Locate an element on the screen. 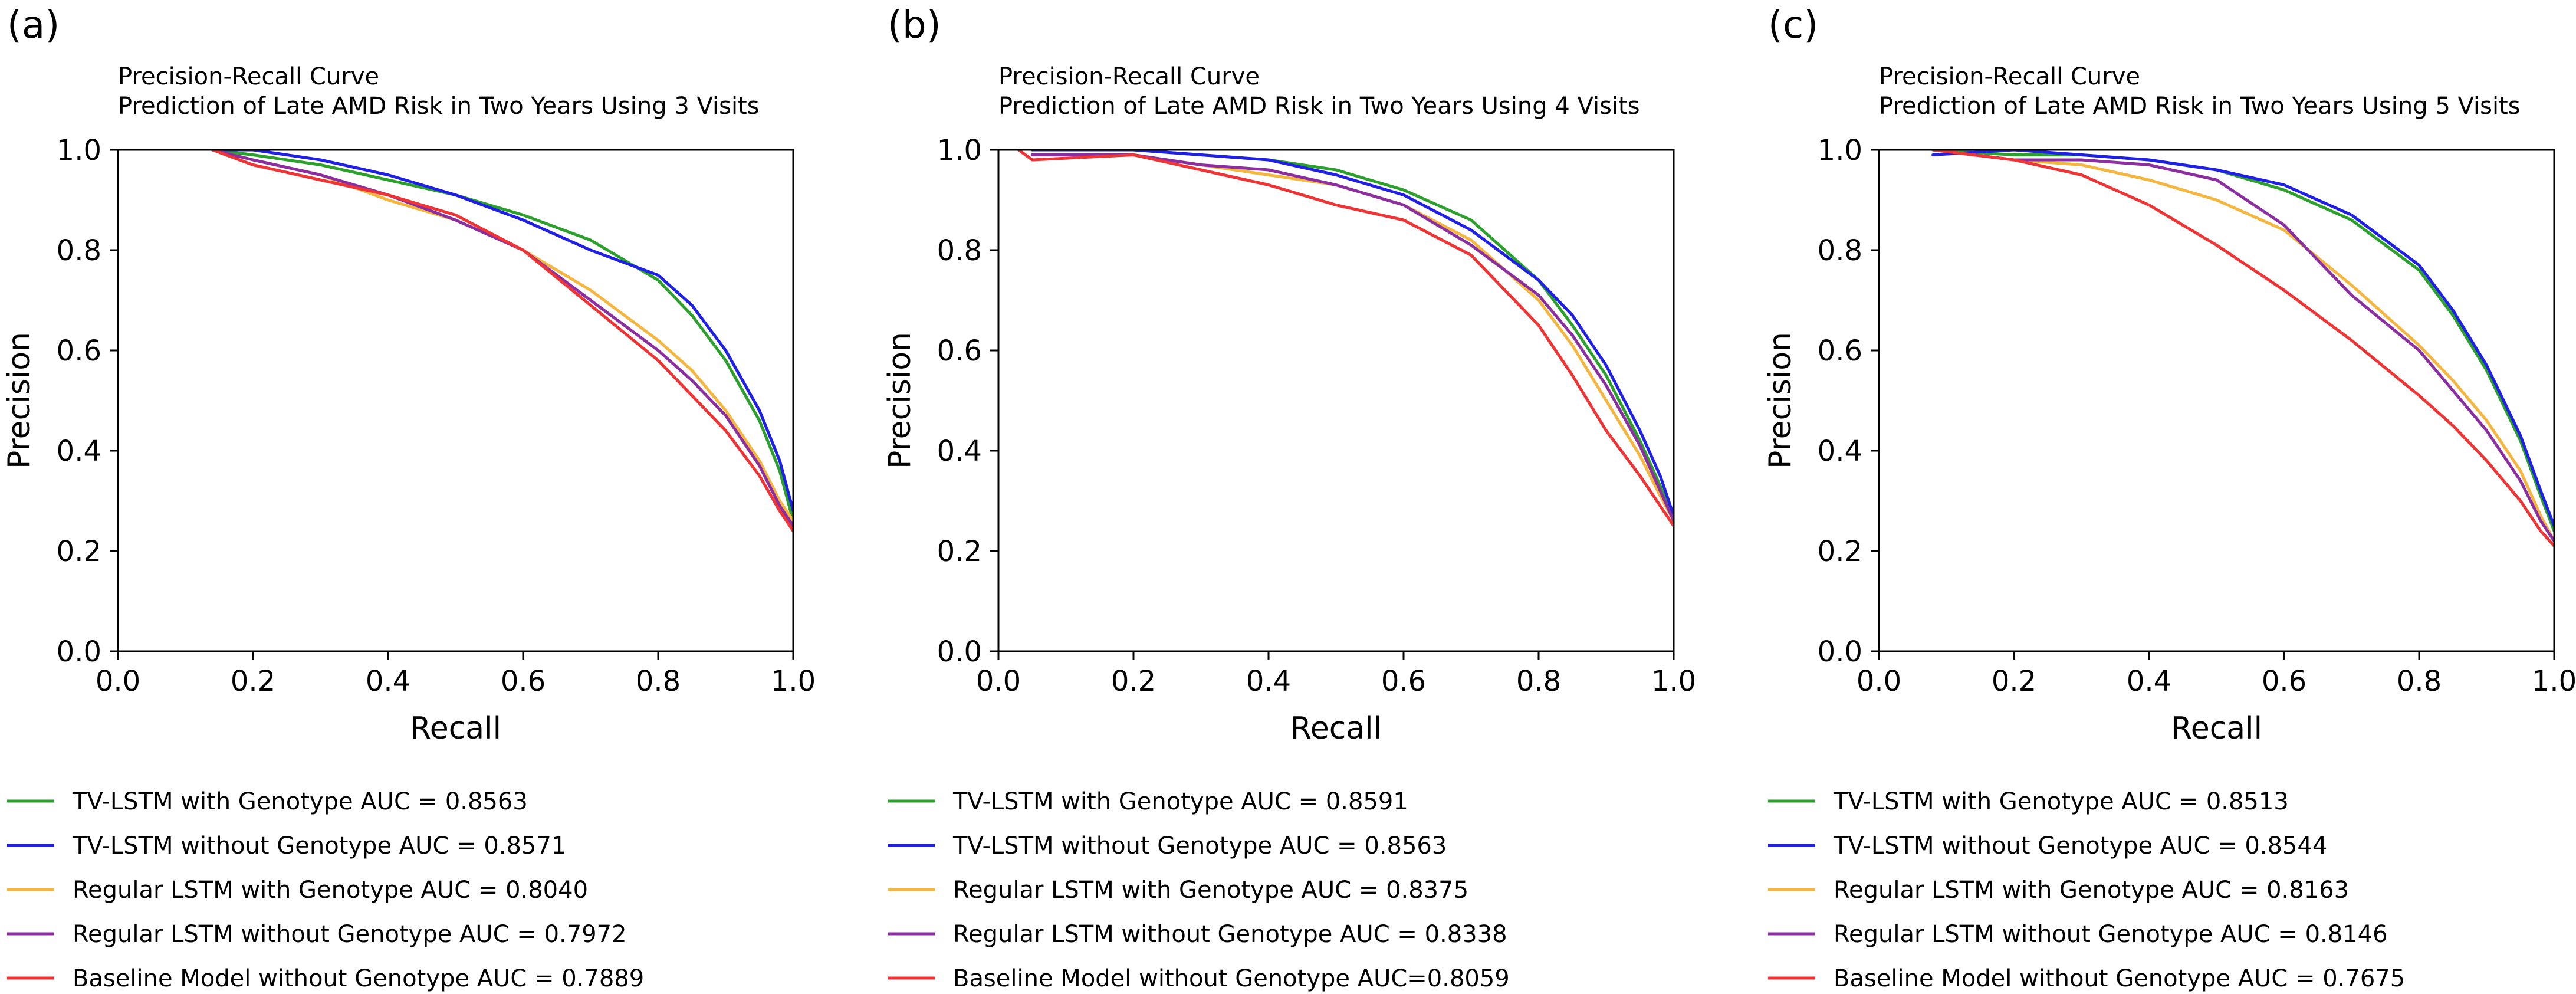 This screenshot has height=994, width=2576. legend-label: Regular LSTM with Genotype AUC = 0.8375 is located at coordinates (1210, 890).